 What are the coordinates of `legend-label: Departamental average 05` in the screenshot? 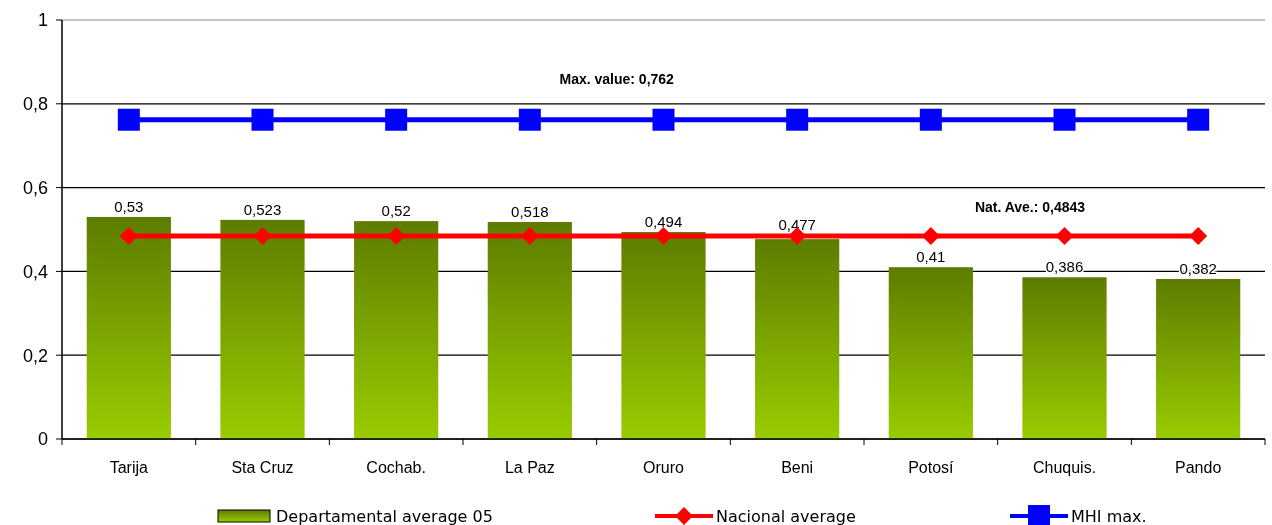 It's located at (384, 515).